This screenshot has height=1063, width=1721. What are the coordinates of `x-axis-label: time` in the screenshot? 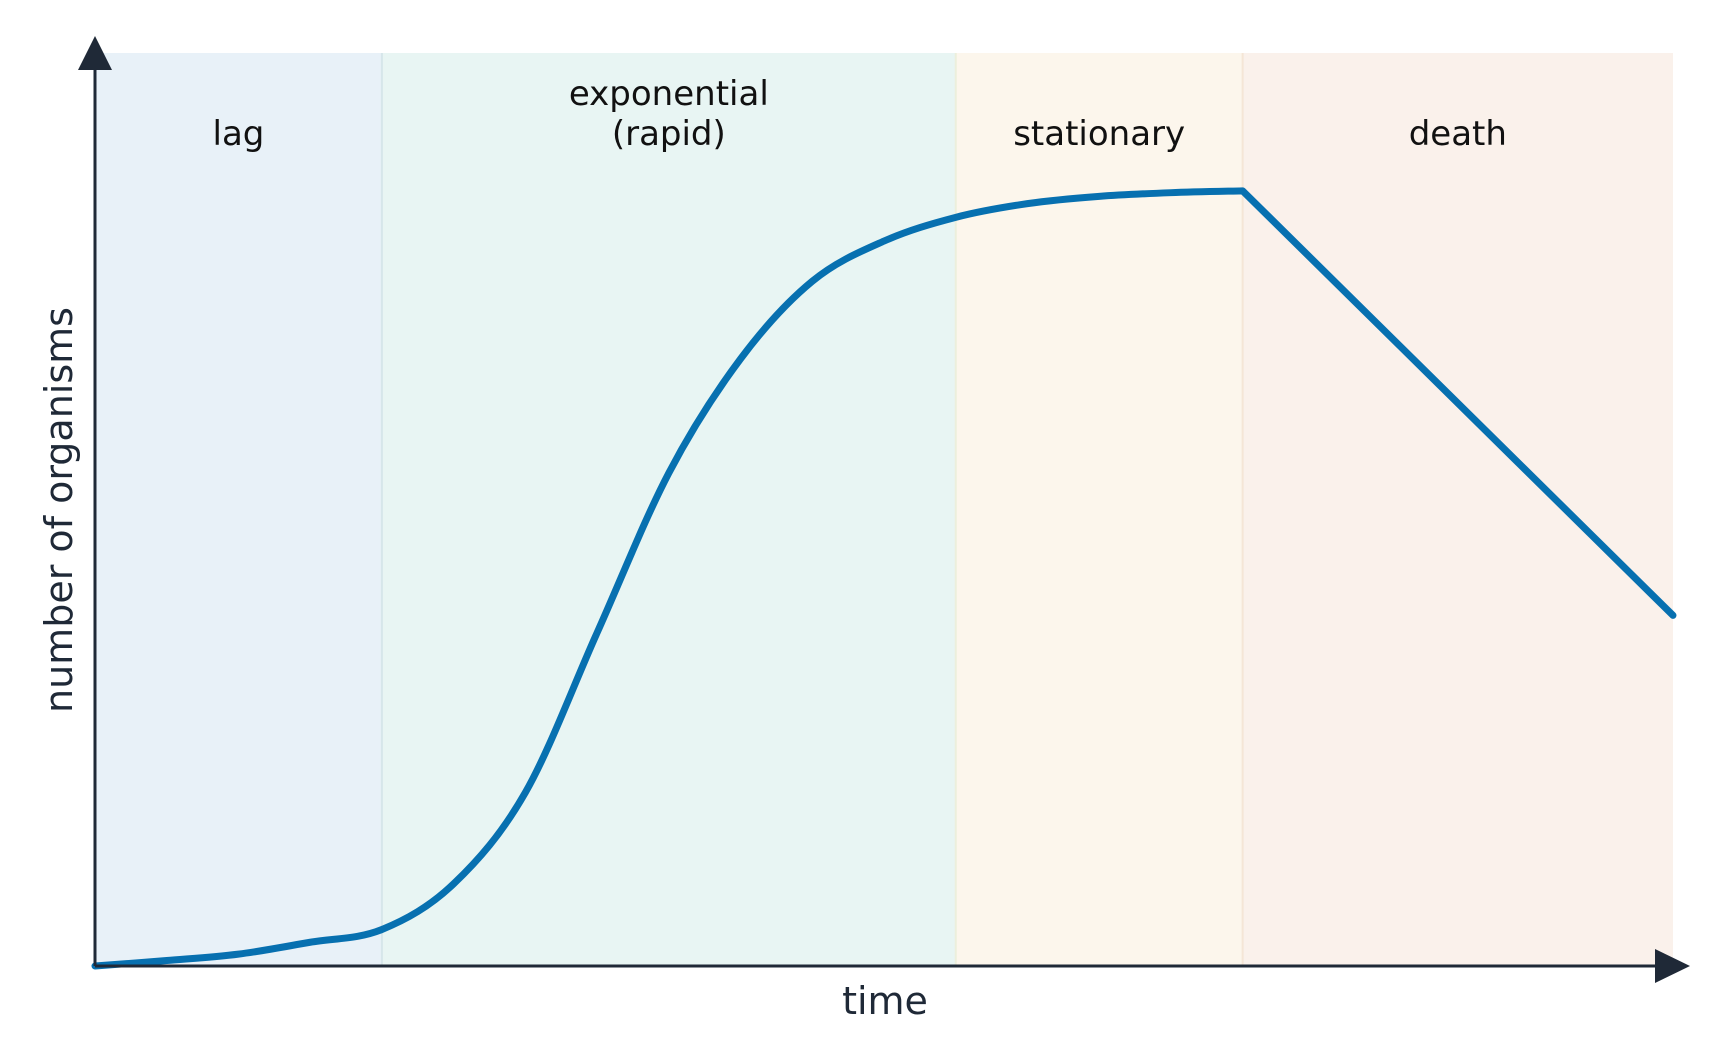 It's located at (885, 1001).